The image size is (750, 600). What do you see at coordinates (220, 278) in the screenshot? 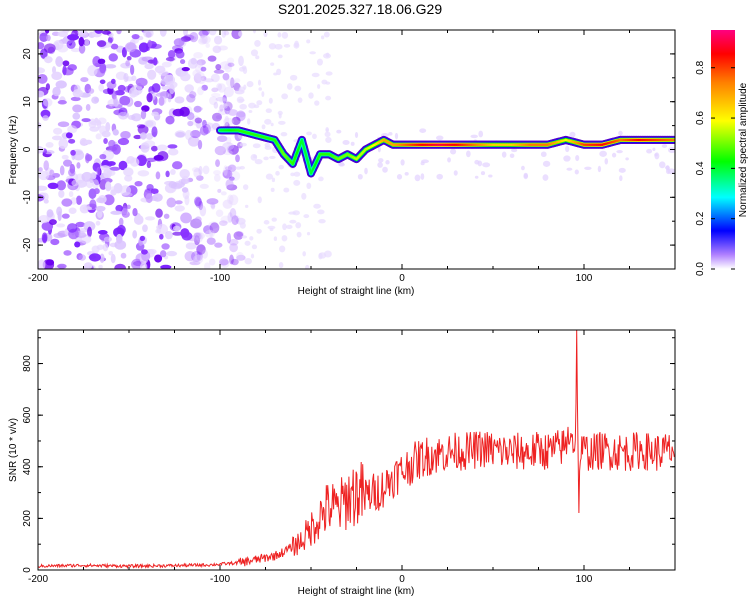
I see `x-tick-label: -100` at bounding box center [220, 278].